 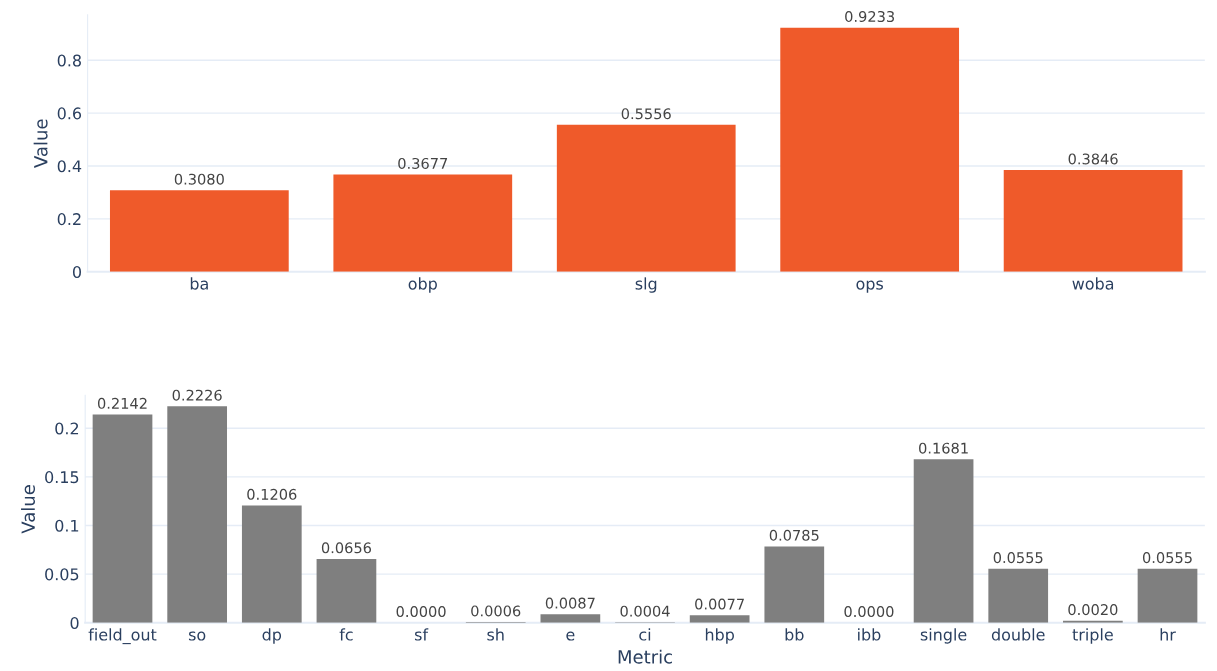 I want to click on data-label: 0.3846, so click(x=1093, y=159).